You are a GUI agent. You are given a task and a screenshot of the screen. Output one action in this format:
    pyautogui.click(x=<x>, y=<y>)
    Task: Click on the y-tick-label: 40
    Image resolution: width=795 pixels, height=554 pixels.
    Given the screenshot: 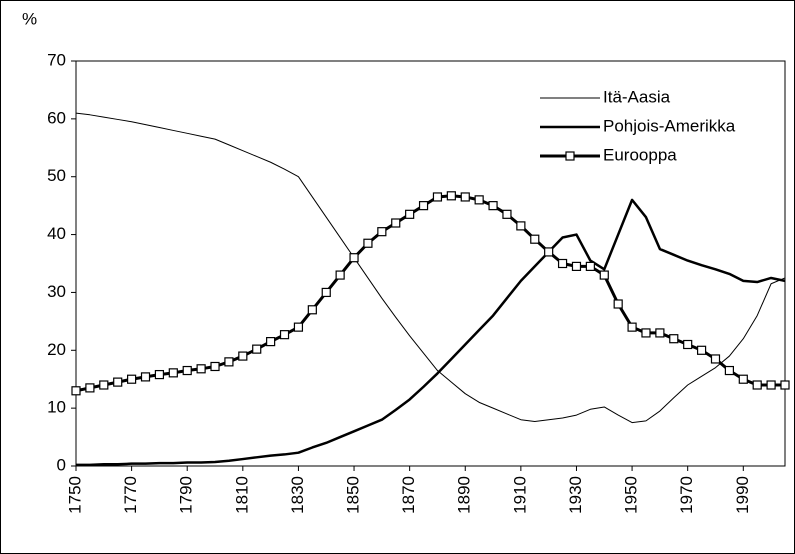 What is the action you would take?
    pyautogui.click(x=56, y=233)
    